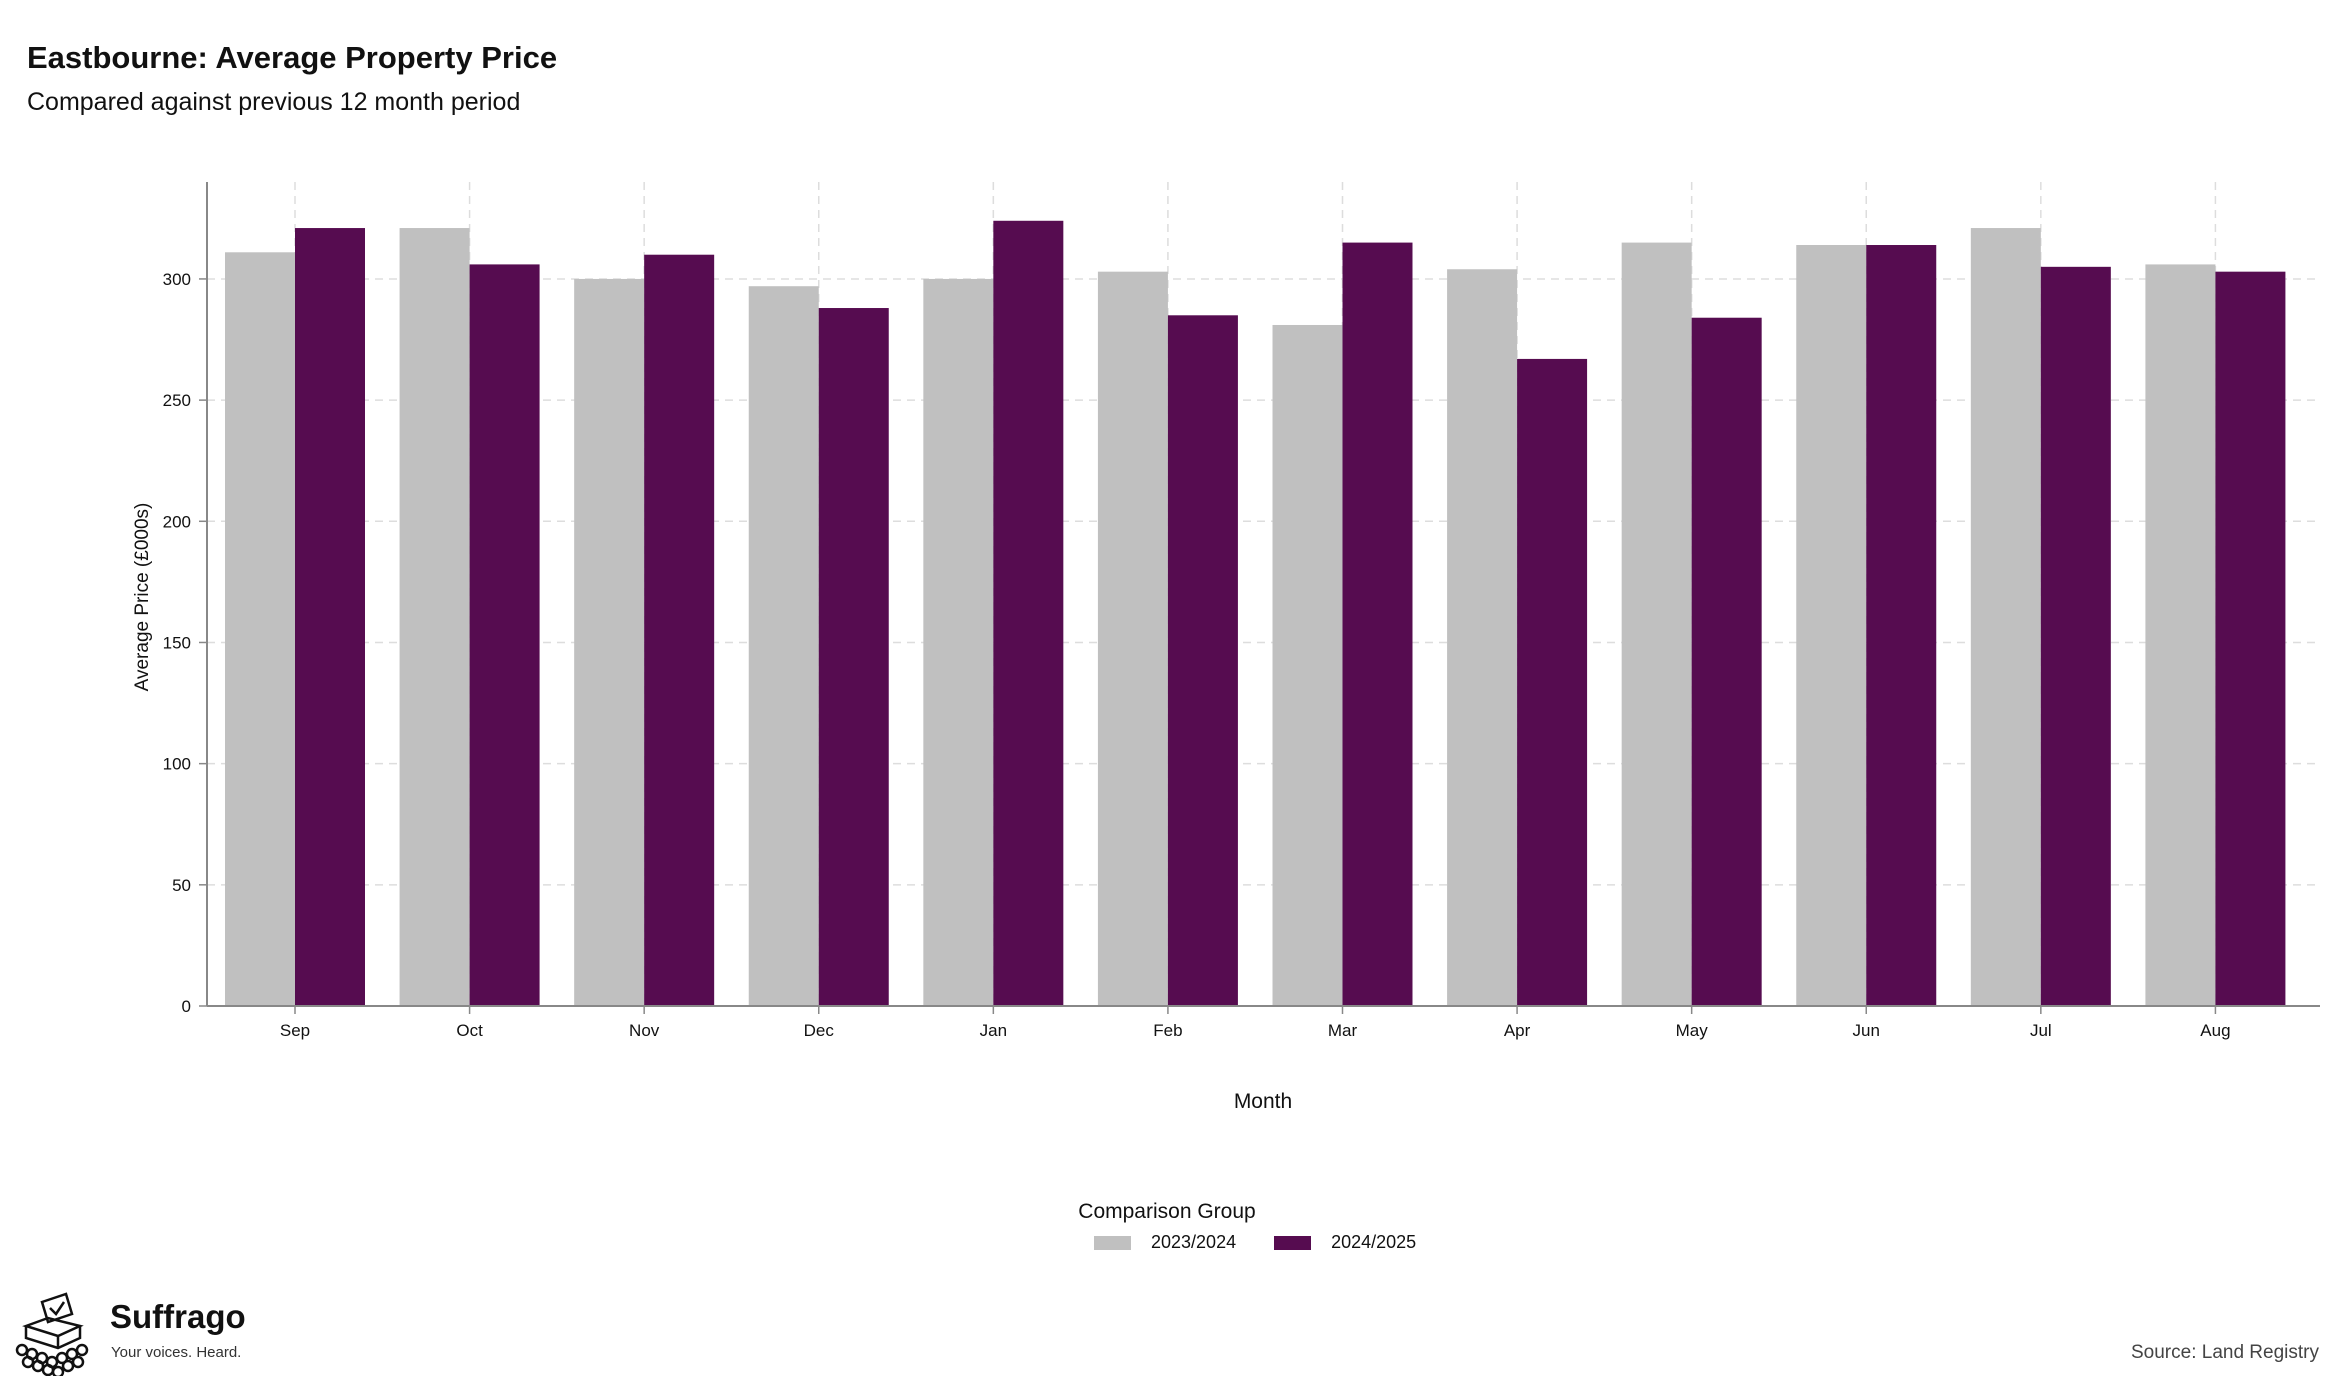 The height and width of the screenshot is (1388, 2334). Describe the element at coordinates (178, 1316) in the screenshot. I see `brand-name: Suffrago` at that location.